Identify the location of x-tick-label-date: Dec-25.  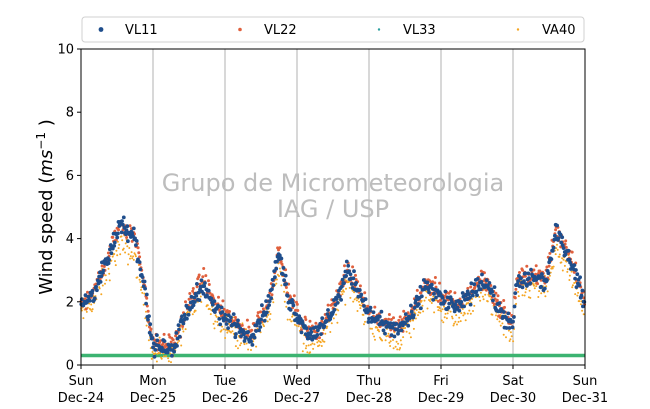
(153, 398).